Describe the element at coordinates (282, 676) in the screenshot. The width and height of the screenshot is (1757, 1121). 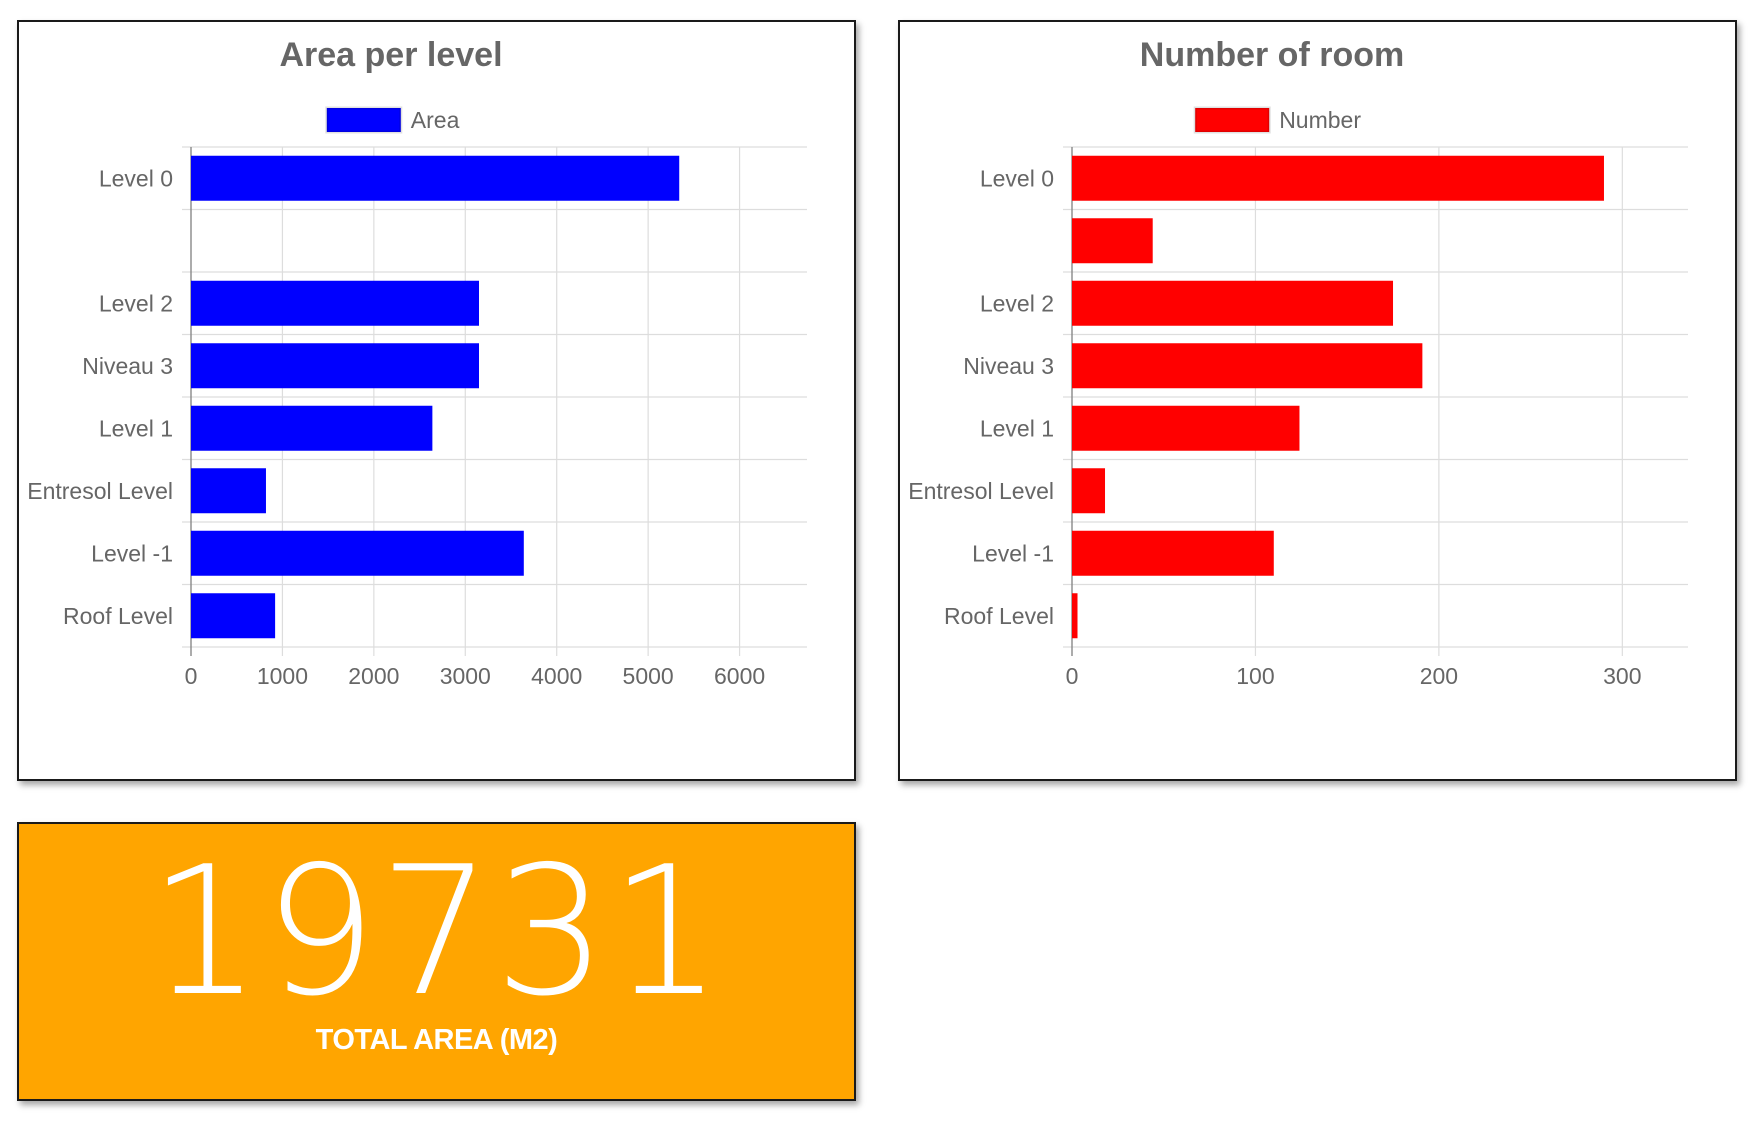
I see `area-x-tick-label: 1000` at that location.